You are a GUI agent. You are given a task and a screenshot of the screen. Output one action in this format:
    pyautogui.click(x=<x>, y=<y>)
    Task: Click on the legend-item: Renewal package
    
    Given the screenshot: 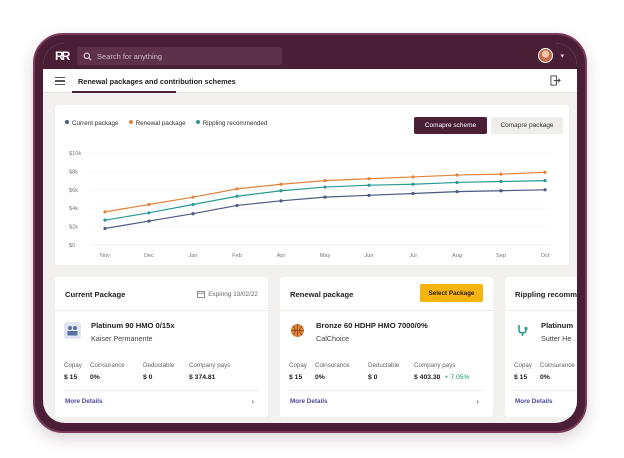 What is the action you would take?
    pyautogui.click(x=157, y=123)
    